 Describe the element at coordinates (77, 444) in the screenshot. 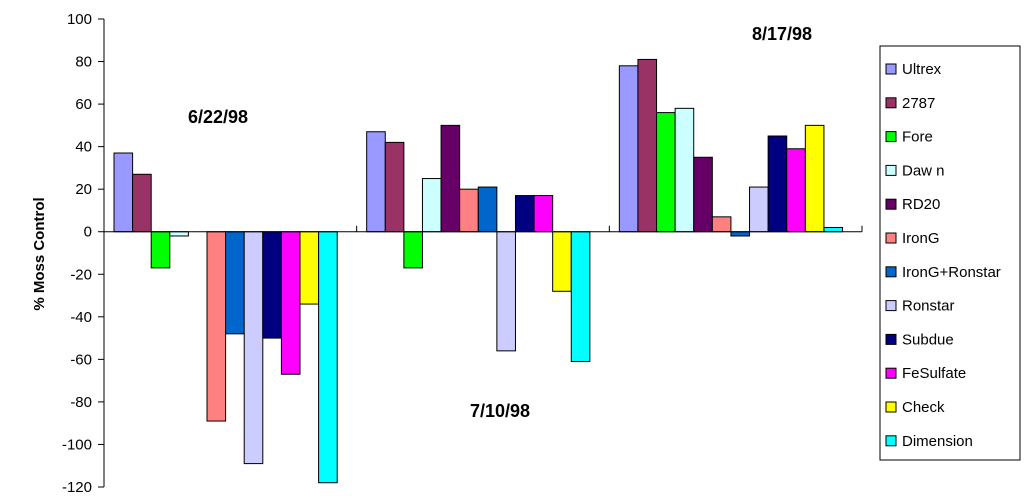

I see `y-tick-label: -100` at that location.